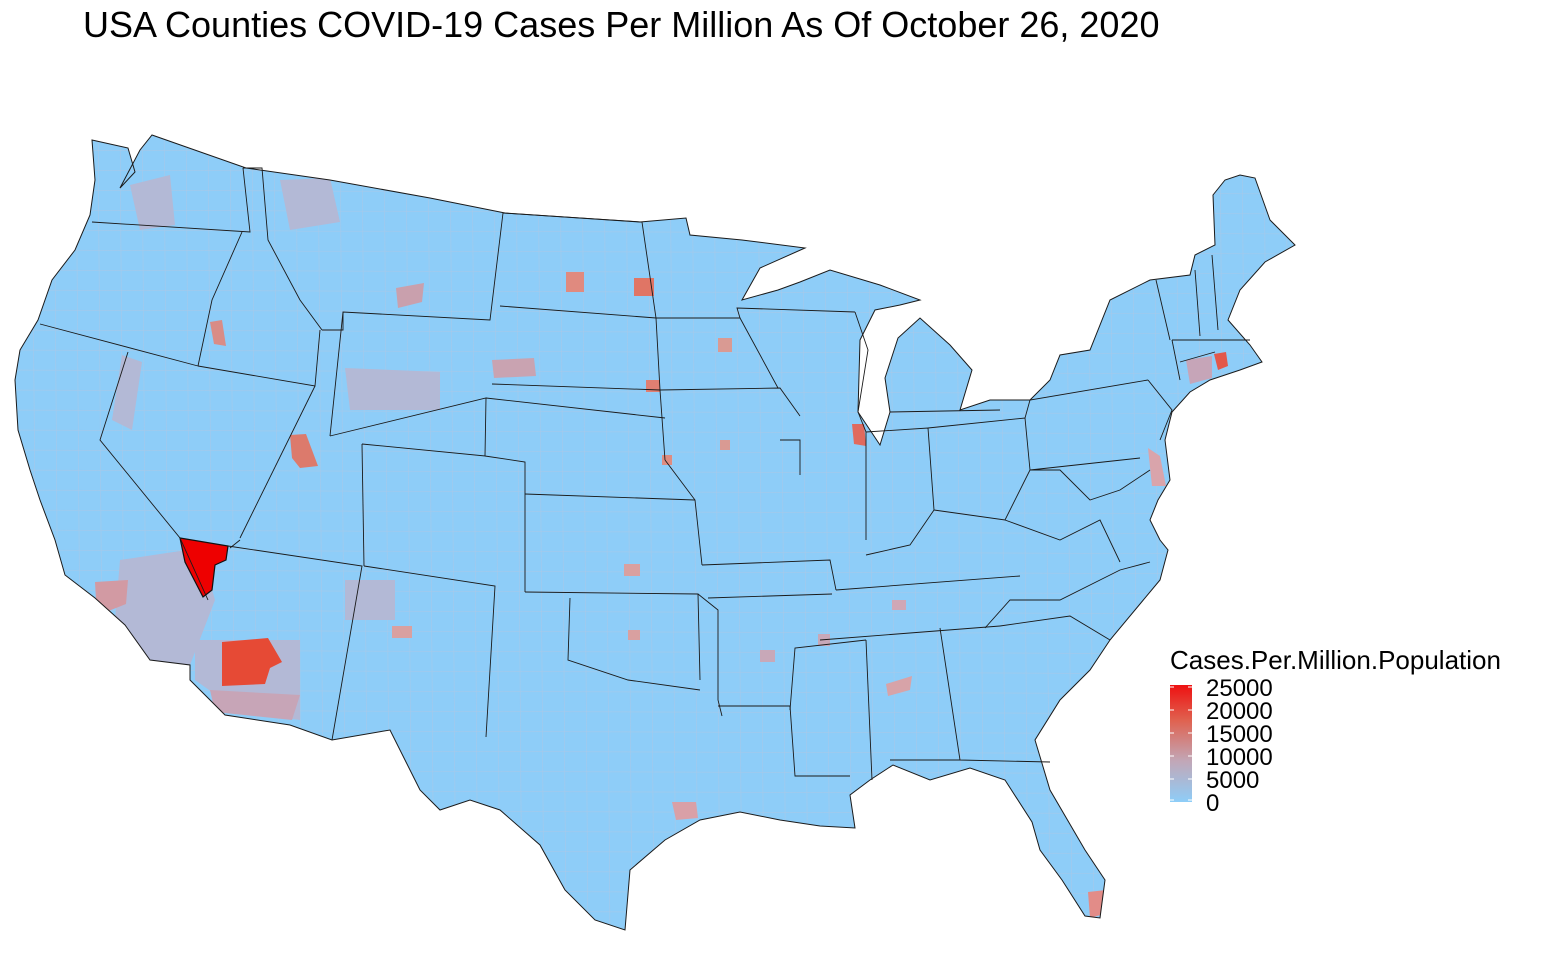  Describe the element at coordinates (255, 705) in the screenshot. I see `hotspot-pima-az` at that location.